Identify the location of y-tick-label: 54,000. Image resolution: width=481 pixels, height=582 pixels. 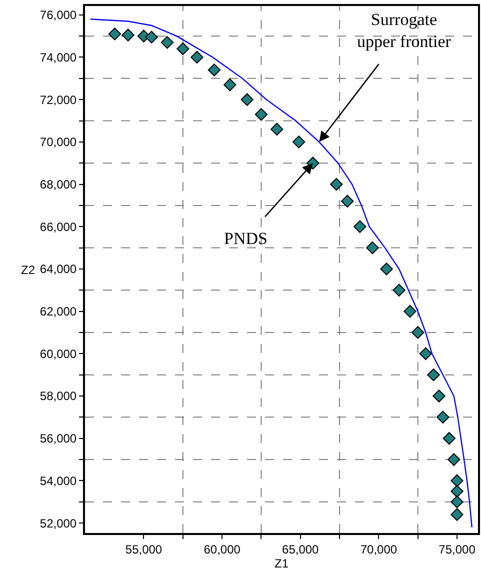
(58, 481).